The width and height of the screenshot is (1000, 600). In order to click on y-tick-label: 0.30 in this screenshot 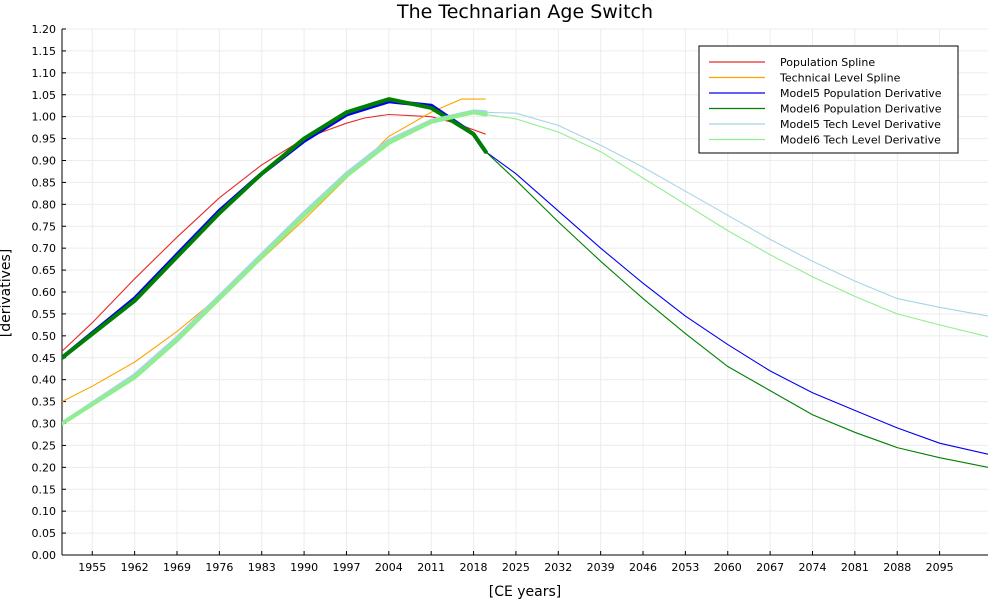, I will do `click(44, 424)`.